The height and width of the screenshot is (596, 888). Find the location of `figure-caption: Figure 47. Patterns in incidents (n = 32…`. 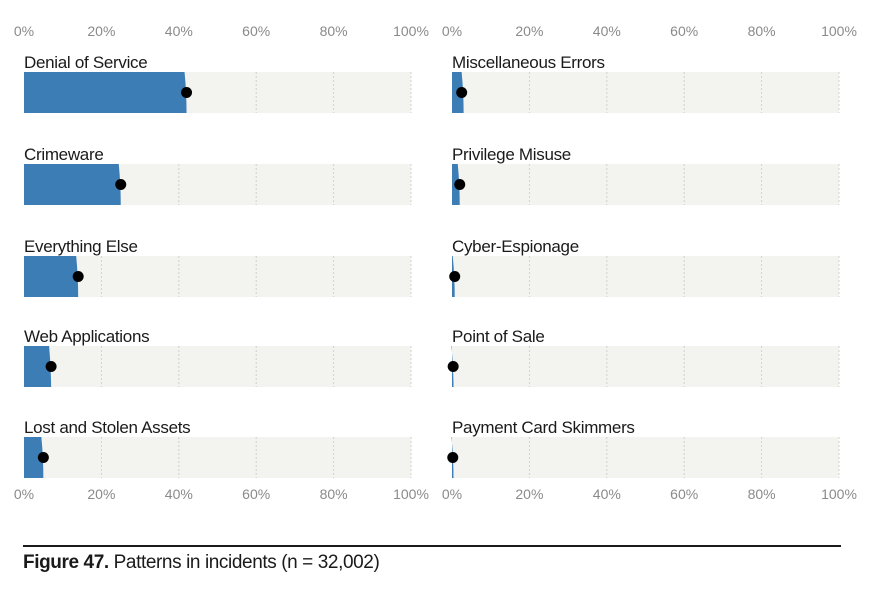

figure-caption: Figure 47. Patterns in incidents (n = 32… is located at coordinates (201, 563).